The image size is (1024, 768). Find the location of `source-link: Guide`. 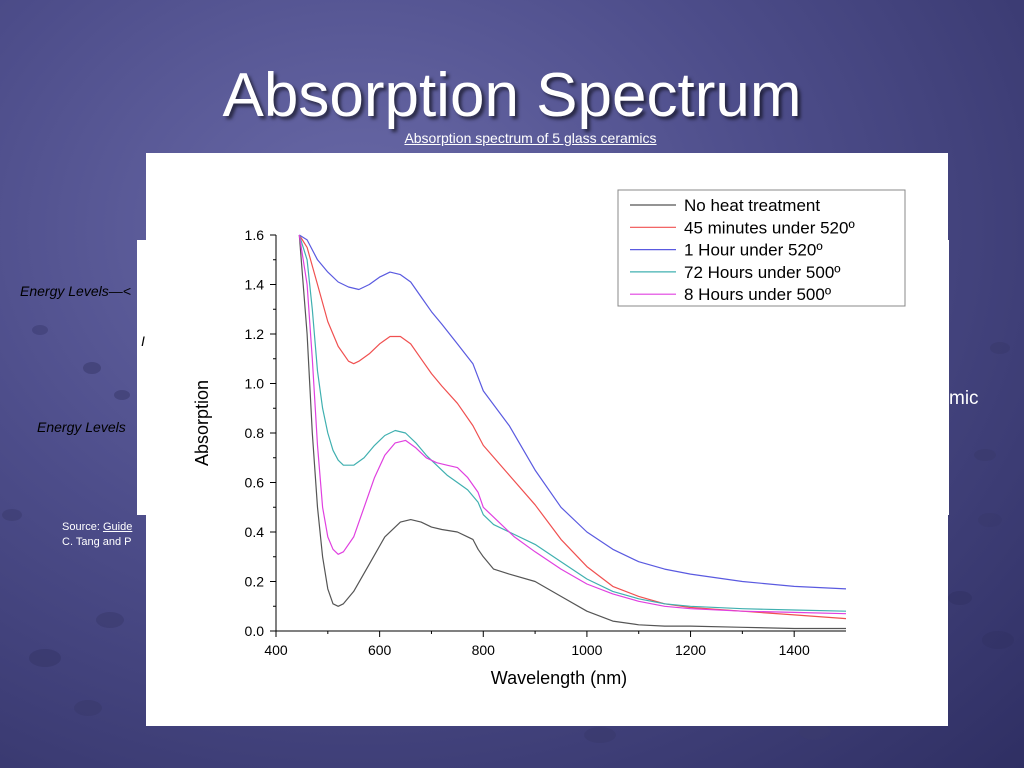

source-link: Guide is located at coordinates (117, 527).